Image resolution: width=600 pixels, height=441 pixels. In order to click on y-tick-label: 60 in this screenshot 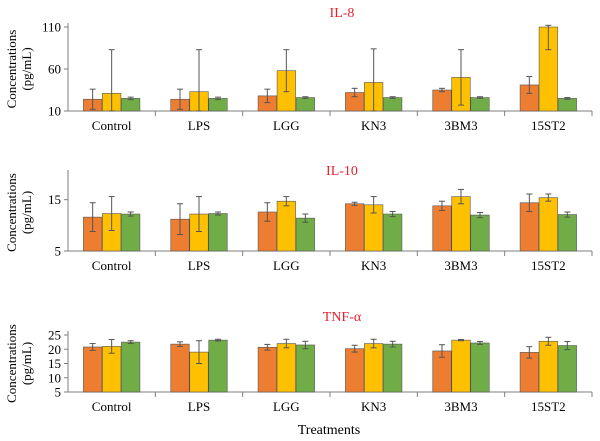, I will do `click(54, 69)`.